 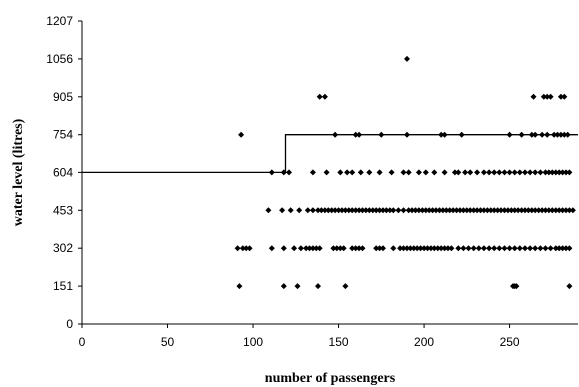 What do you see at coordinates (59, 59) in the screenshot?
I see `y-tick-label: 1056` at bounding box center [59, 59].